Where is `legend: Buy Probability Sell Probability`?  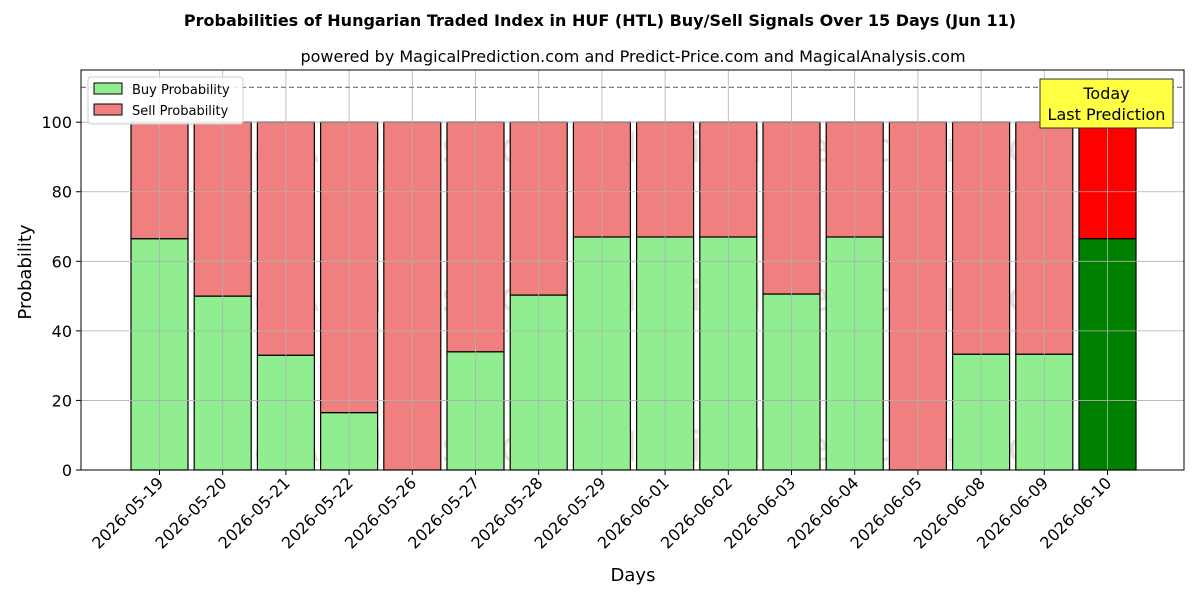 legend: Buy Probability Sell Probability is located at coordinates (165, 100).